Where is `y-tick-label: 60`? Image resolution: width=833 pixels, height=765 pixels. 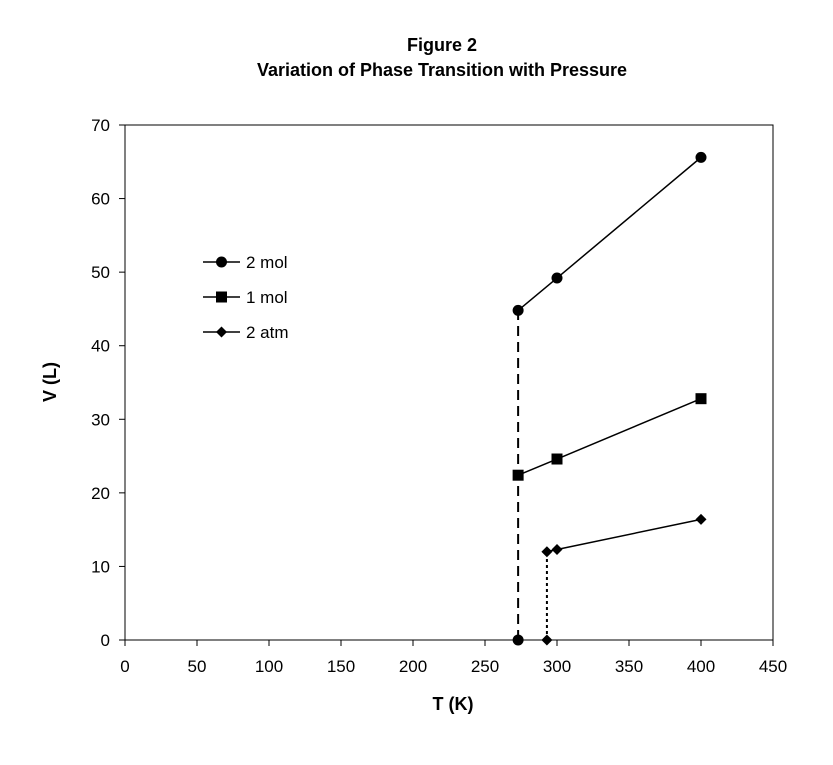
y-tick-label: 60 is located at coordinates (100, 199).